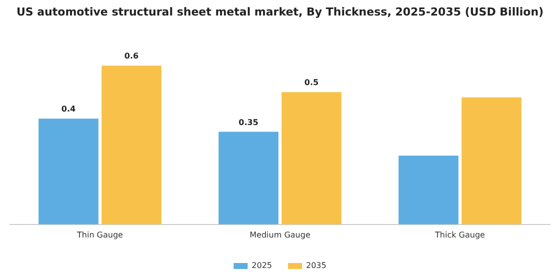 The width and height of the screenshot is (560, 280). Describe the element at coordinates (280, 11) in the screenshot. I see `chart-title: US automotive structural sheet metal market, By Thickness, 2025-2035 (USD Billion)` at that location.